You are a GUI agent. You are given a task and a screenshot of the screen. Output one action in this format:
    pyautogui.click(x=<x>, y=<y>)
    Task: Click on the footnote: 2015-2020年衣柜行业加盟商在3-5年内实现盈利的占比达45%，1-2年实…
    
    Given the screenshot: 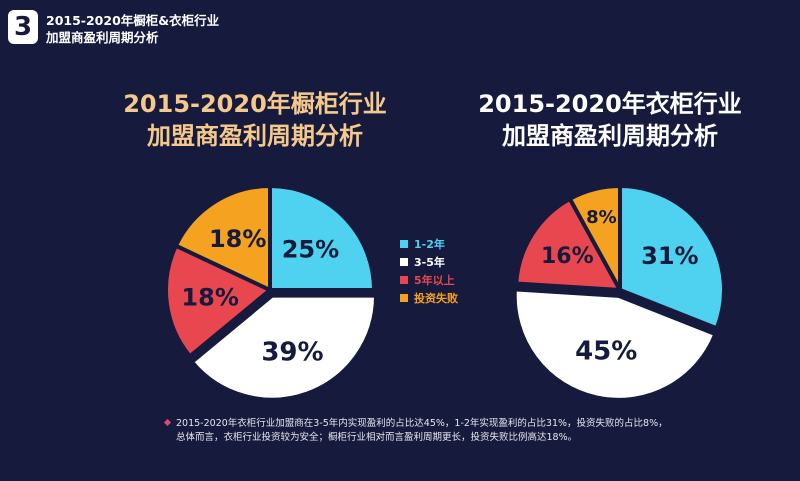 What is the action you would take?
    pyautogui.click(x=456, y=431)
    